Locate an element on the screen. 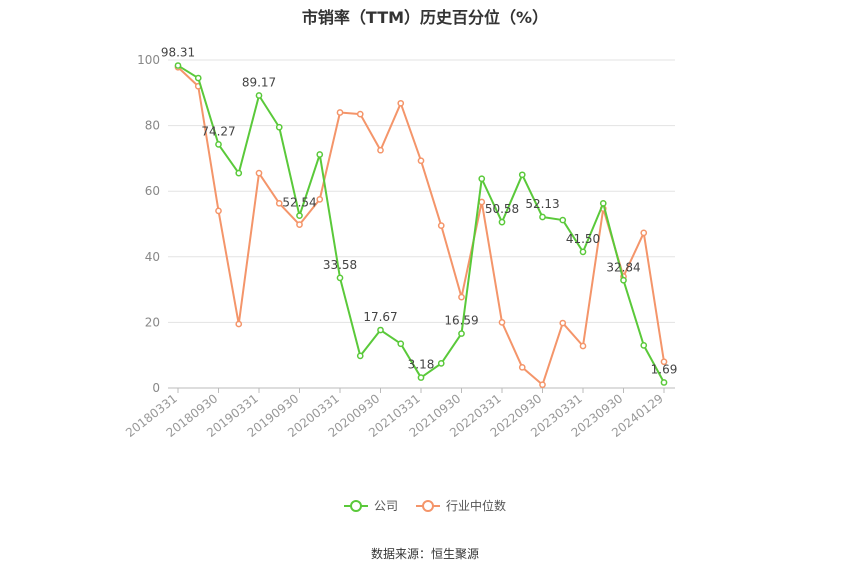  legend-label-industry-median: 行业中位数 is located at coordinates (476, 506).